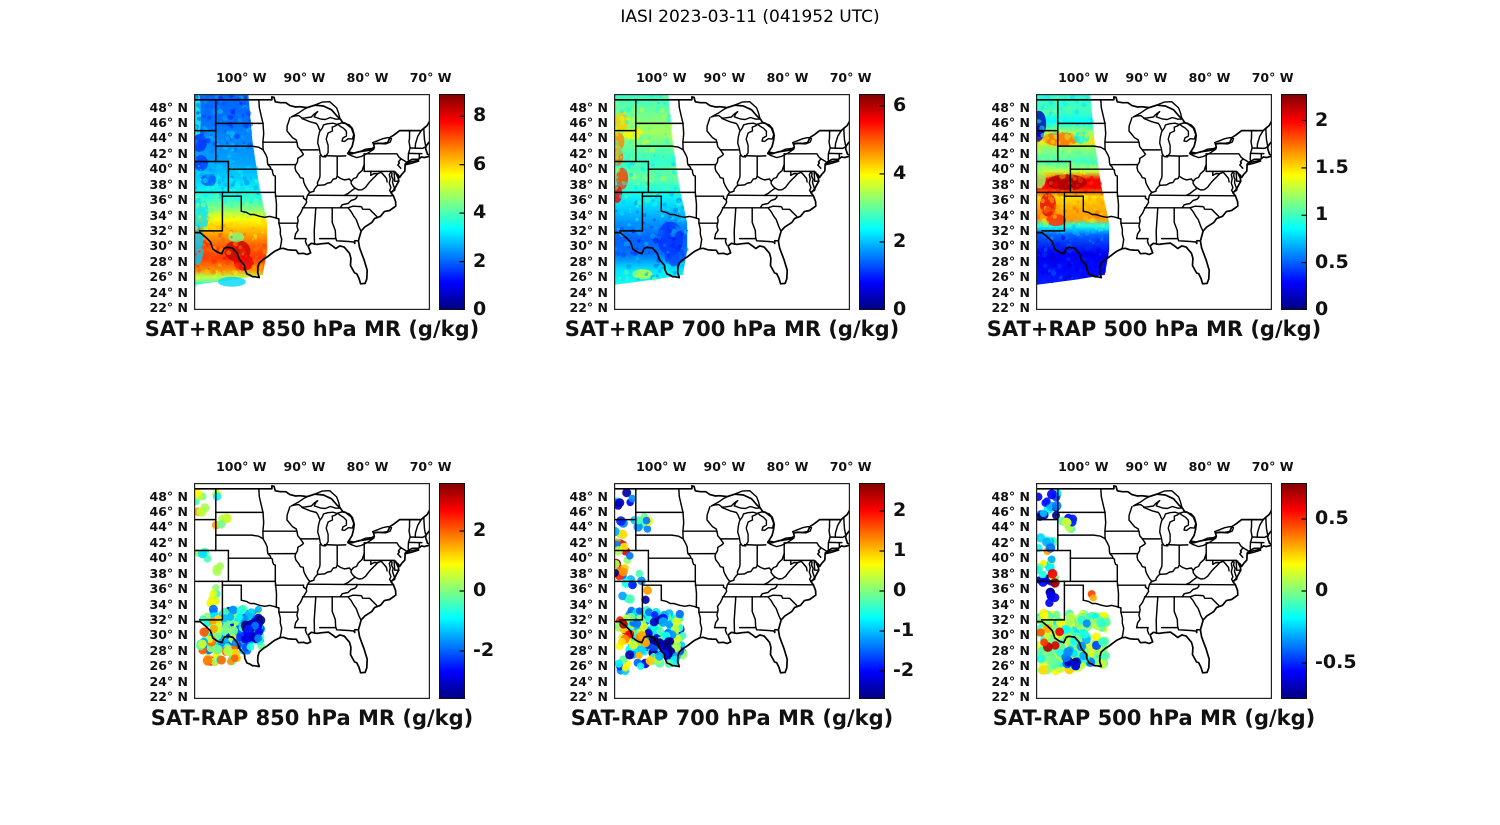 This screenshot has width=1500, height=825. What do you see at coordinates (480, 115) in the screenshot?
I see `colorbar-tick-label: 8` at bounding box center [480, 115].